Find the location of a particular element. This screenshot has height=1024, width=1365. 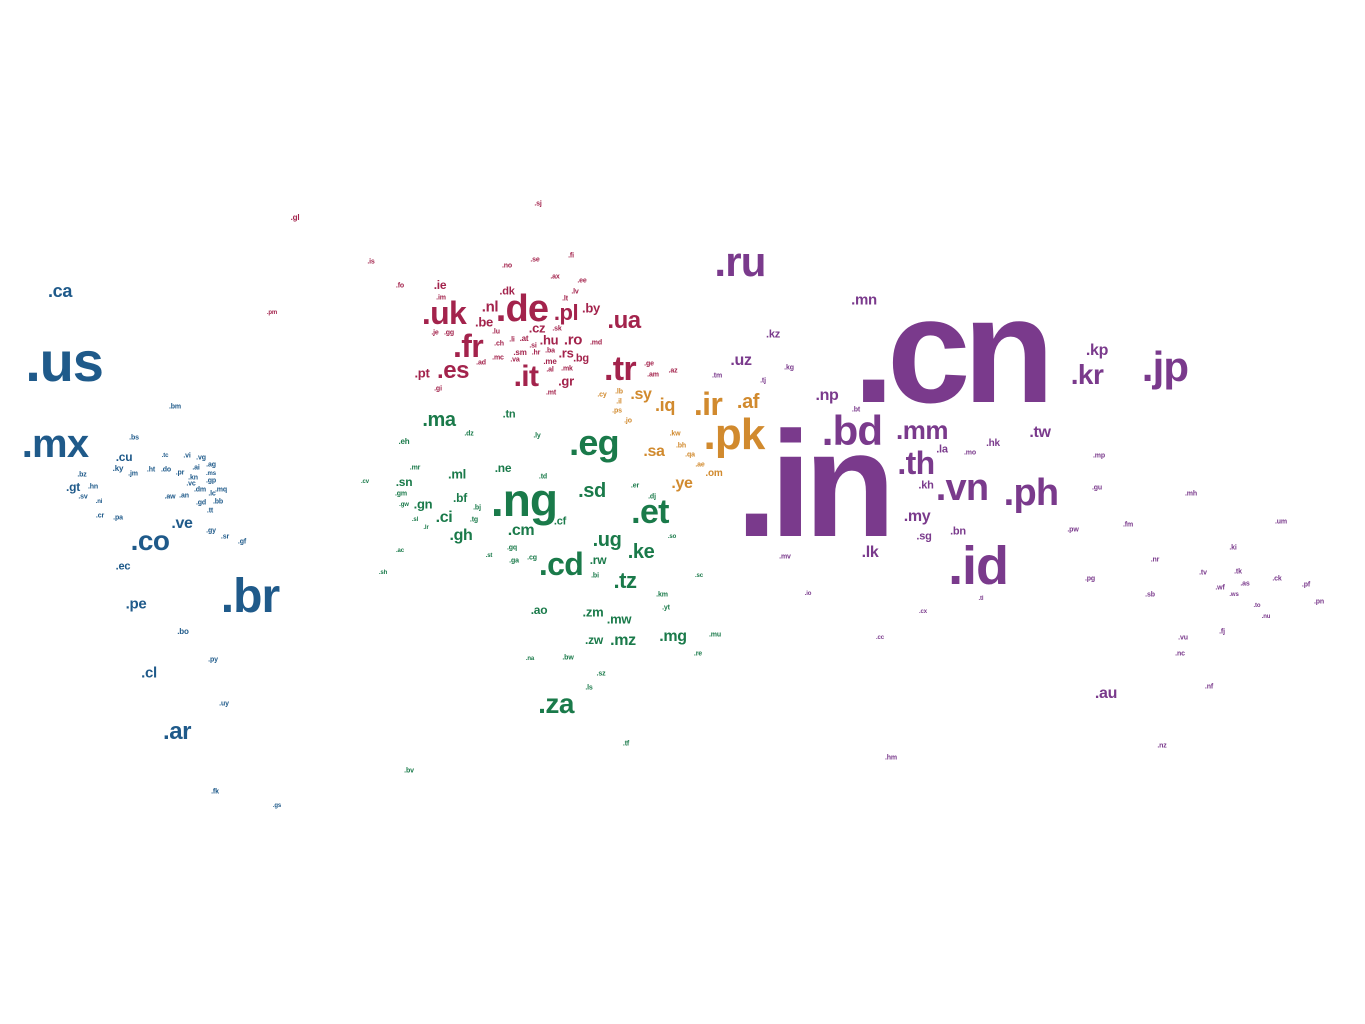

tld-word-hr: .hr is located at coordinates (536, 353).